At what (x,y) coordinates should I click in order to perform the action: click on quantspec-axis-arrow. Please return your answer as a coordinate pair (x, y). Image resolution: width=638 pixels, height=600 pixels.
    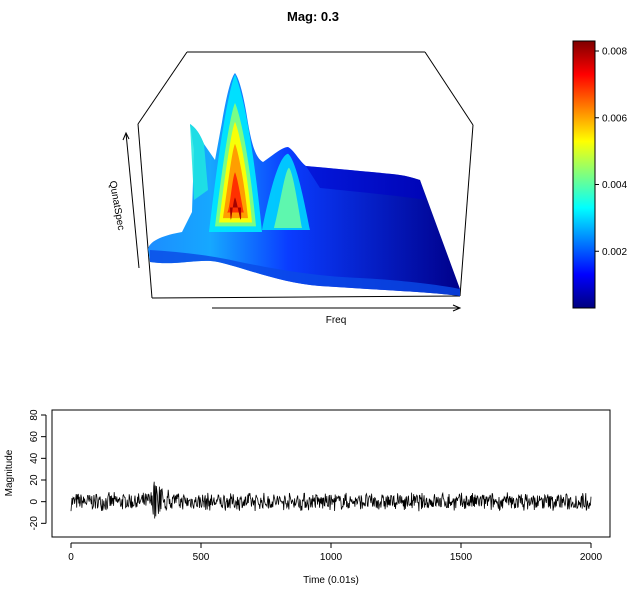
    Looking at the image, I should click on (131, 200).